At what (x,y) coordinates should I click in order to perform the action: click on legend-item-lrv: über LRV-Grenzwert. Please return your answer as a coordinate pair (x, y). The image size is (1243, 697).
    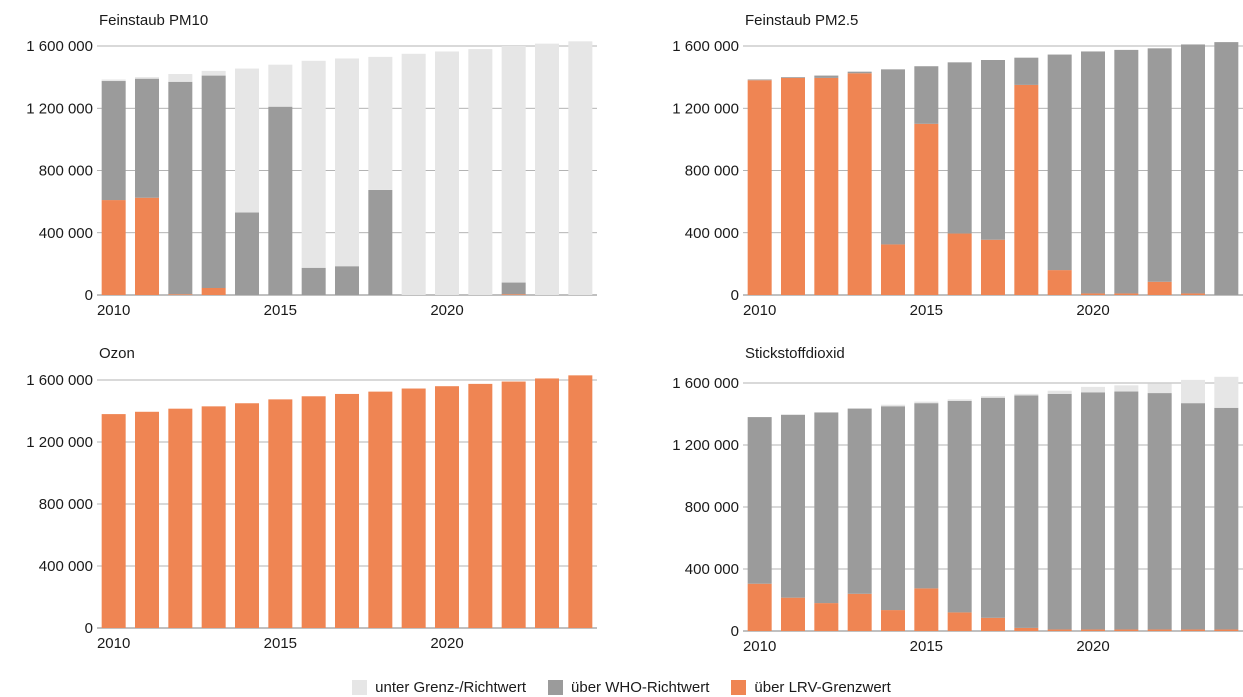
    Looking at the image, I should click on (811, 687).